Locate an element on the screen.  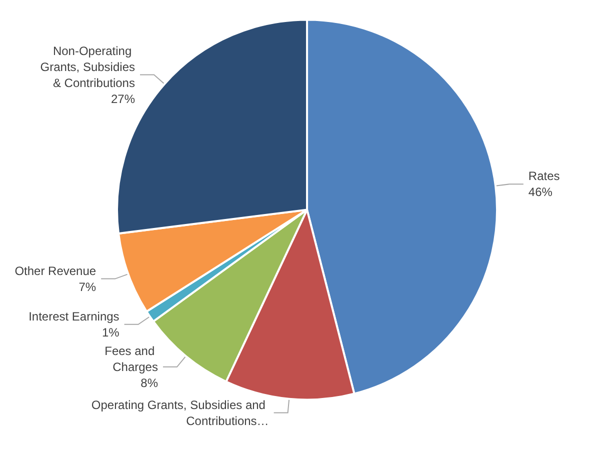
slice-label: Rates is located at coordinates (544, 176).